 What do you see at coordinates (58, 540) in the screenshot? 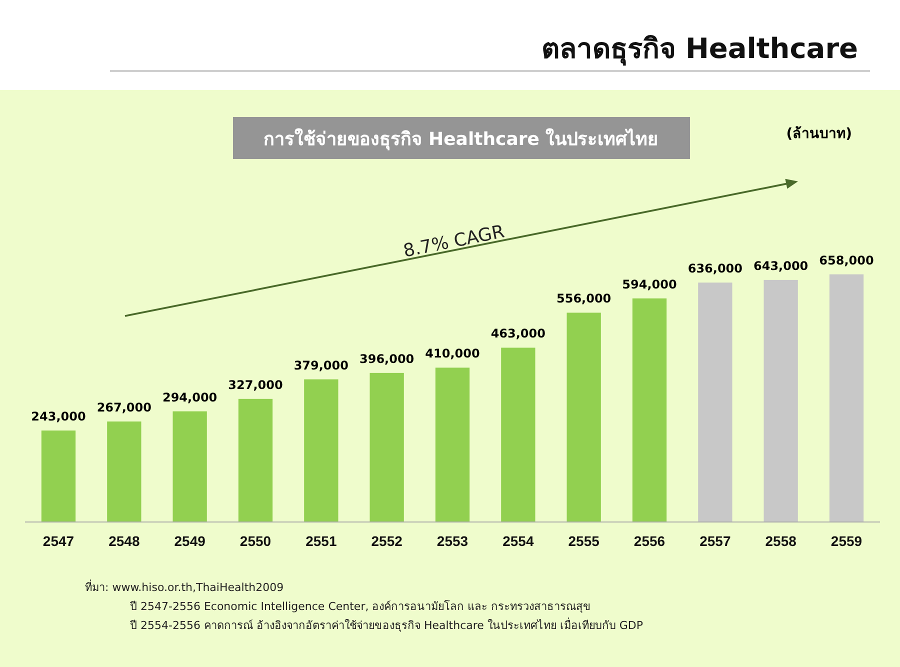
I see `x-tick-label: 2547` at bounding box center [58, 540].